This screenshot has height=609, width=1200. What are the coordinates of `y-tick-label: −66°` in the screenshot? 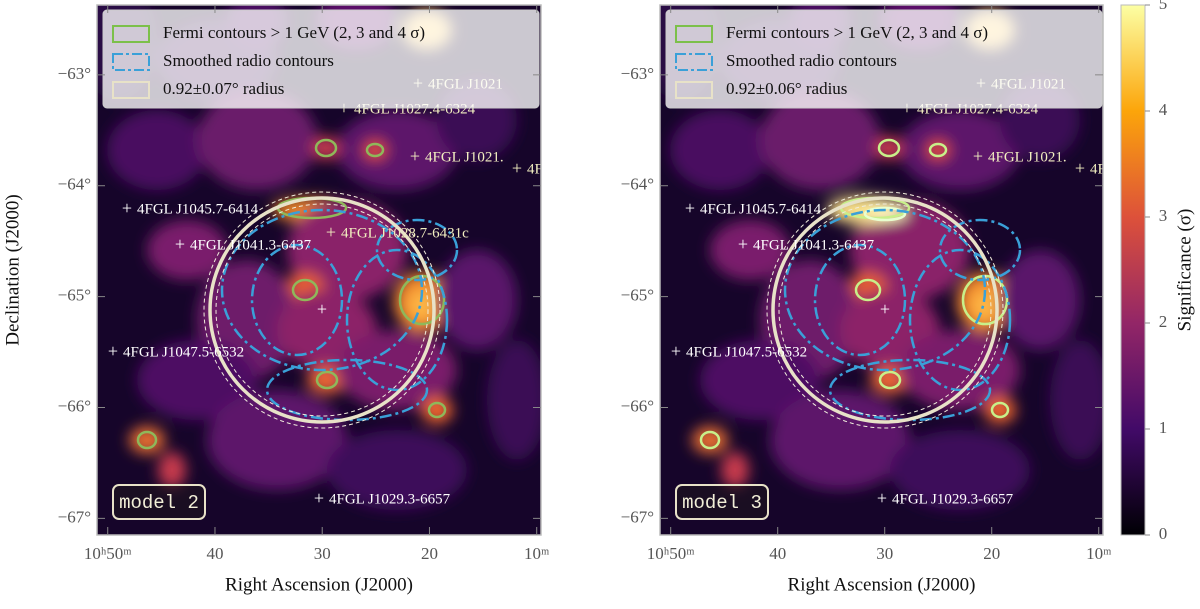 It's located at (637, 405).